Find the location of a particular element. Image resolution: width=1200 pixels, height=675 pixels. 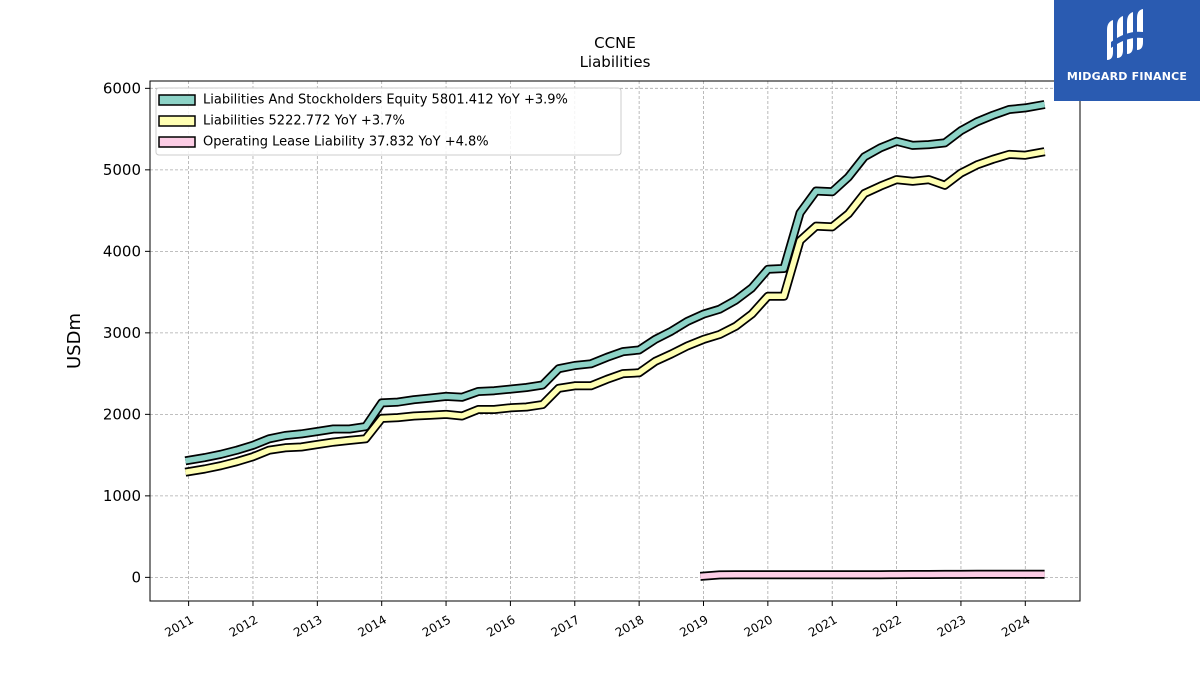

midgard-finance-logo: MIDGARD FINANCE is located at coordinates (1127, 50).